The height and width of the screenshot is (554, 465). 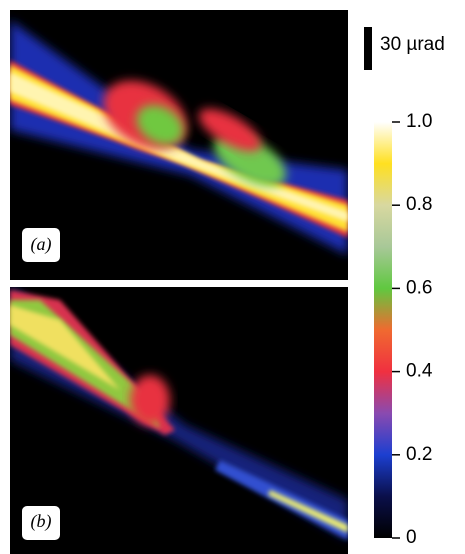 What do you see at coordinates (419, 287) in the screenshot?
I see `y-tick-label: 0.6` at bounding box center [419, 287].